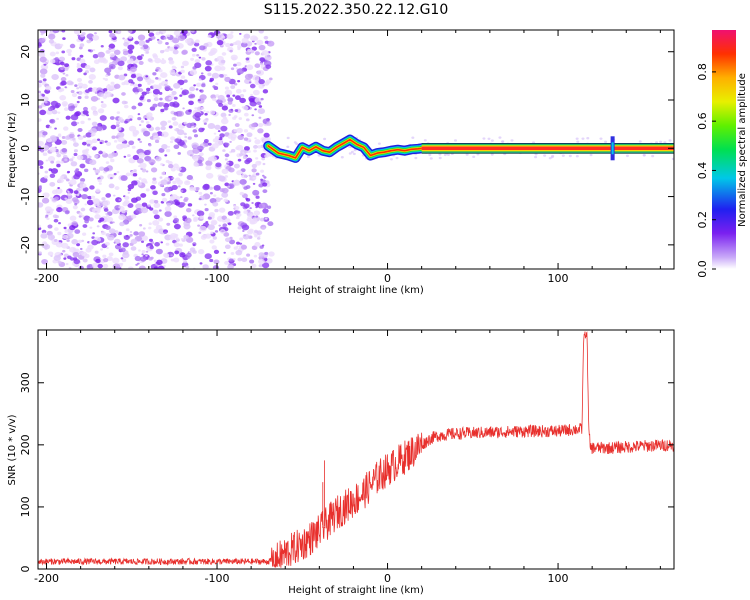  What do you see at coordinates (25, 100) in the screenshot?
I see `spectrogram-y-tick-label: 10` at bounding box center [25, 100].